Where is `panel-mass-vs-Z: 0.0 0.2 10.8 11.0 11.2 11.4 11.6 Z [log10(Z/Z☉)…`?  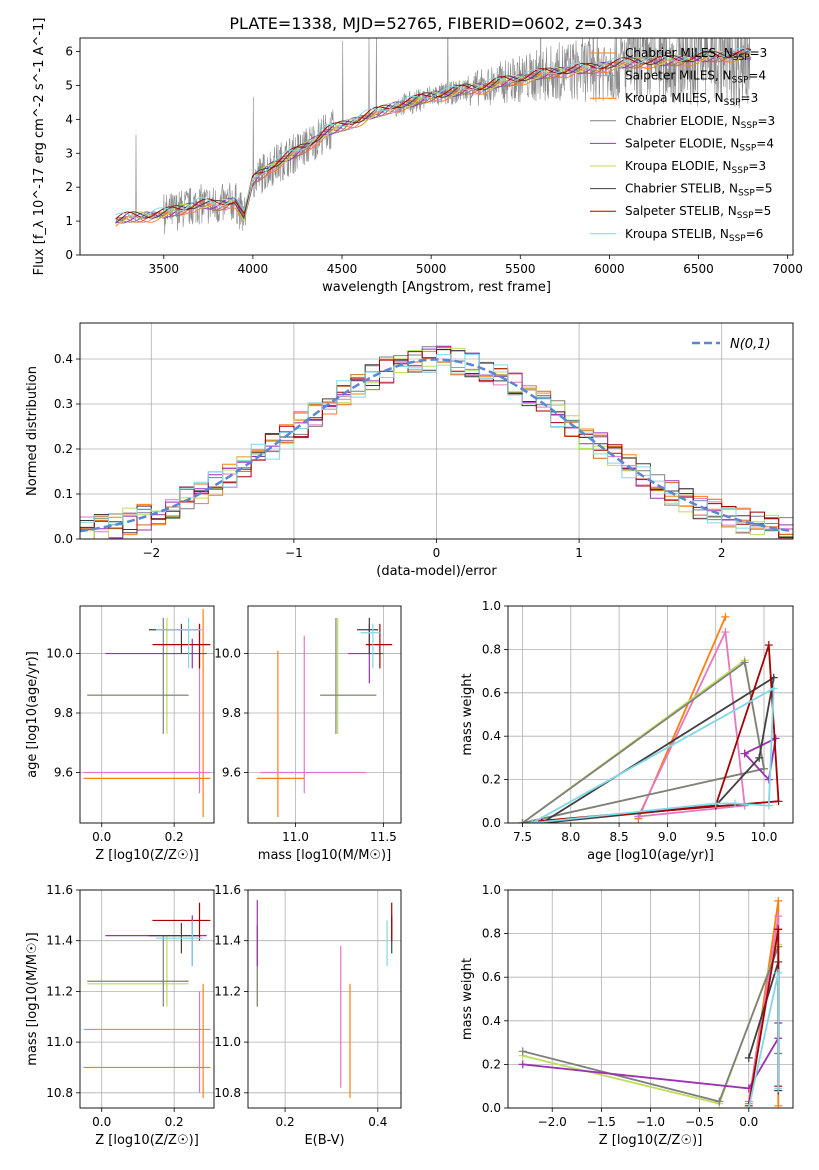
panel-mass-vs-Z: 0.0 0.2 10.8 11.0 11.2 11.4 11.6 Z [log10(Z/Z☉)… is located at coordinates (120, 1015).